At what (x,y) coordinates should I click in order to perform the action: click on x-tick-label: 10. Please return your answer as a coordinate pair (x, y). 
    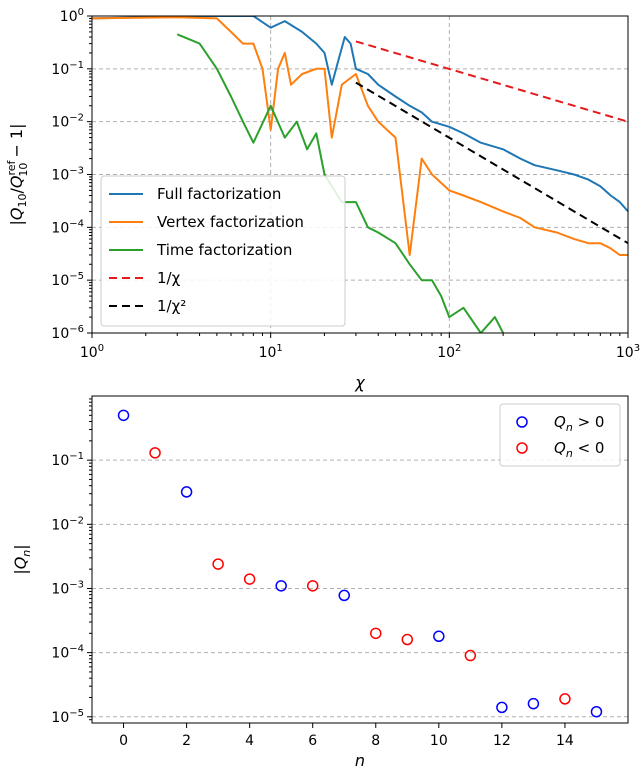
    Looking at the image, I should click on (439, 741).